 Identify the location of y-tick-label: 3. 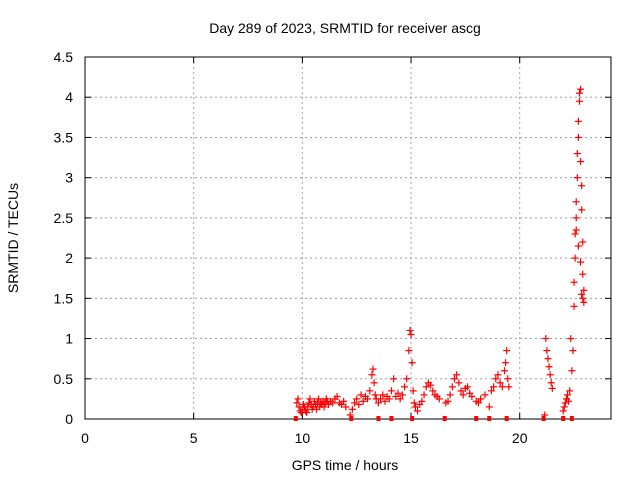
(69, 178).